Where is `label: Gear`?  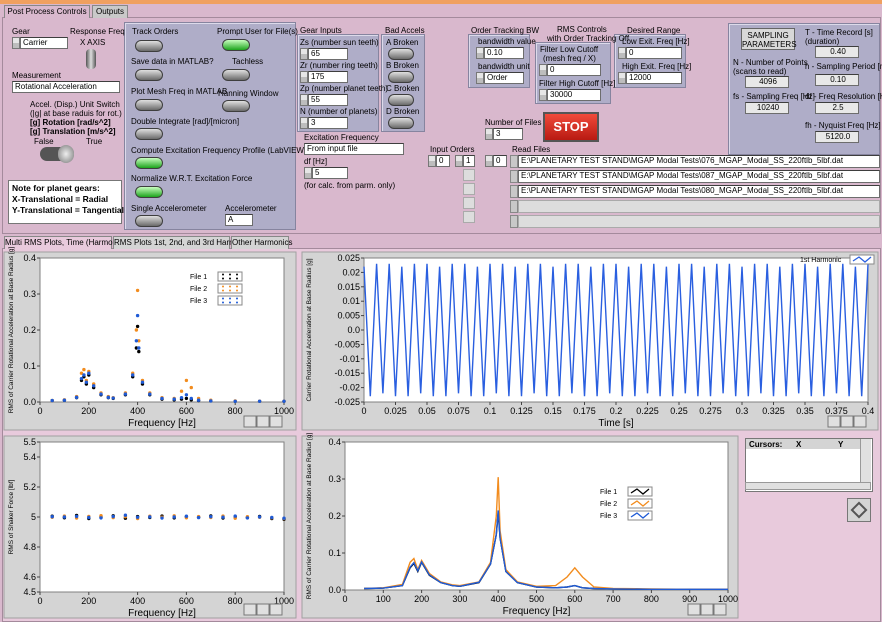
label: Gear is located at coordinates (21, 31).